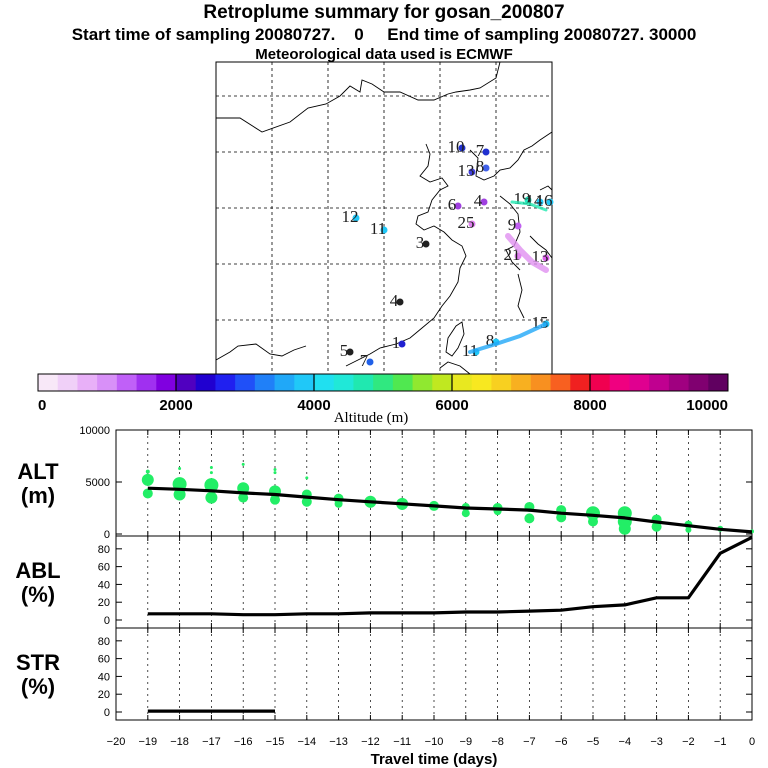 The width and height of the screenshot is (768, 768). Describe the element at coordinates (451, 405) in the screenshot. I see `colorbar-tick-label: 6000` at that location.